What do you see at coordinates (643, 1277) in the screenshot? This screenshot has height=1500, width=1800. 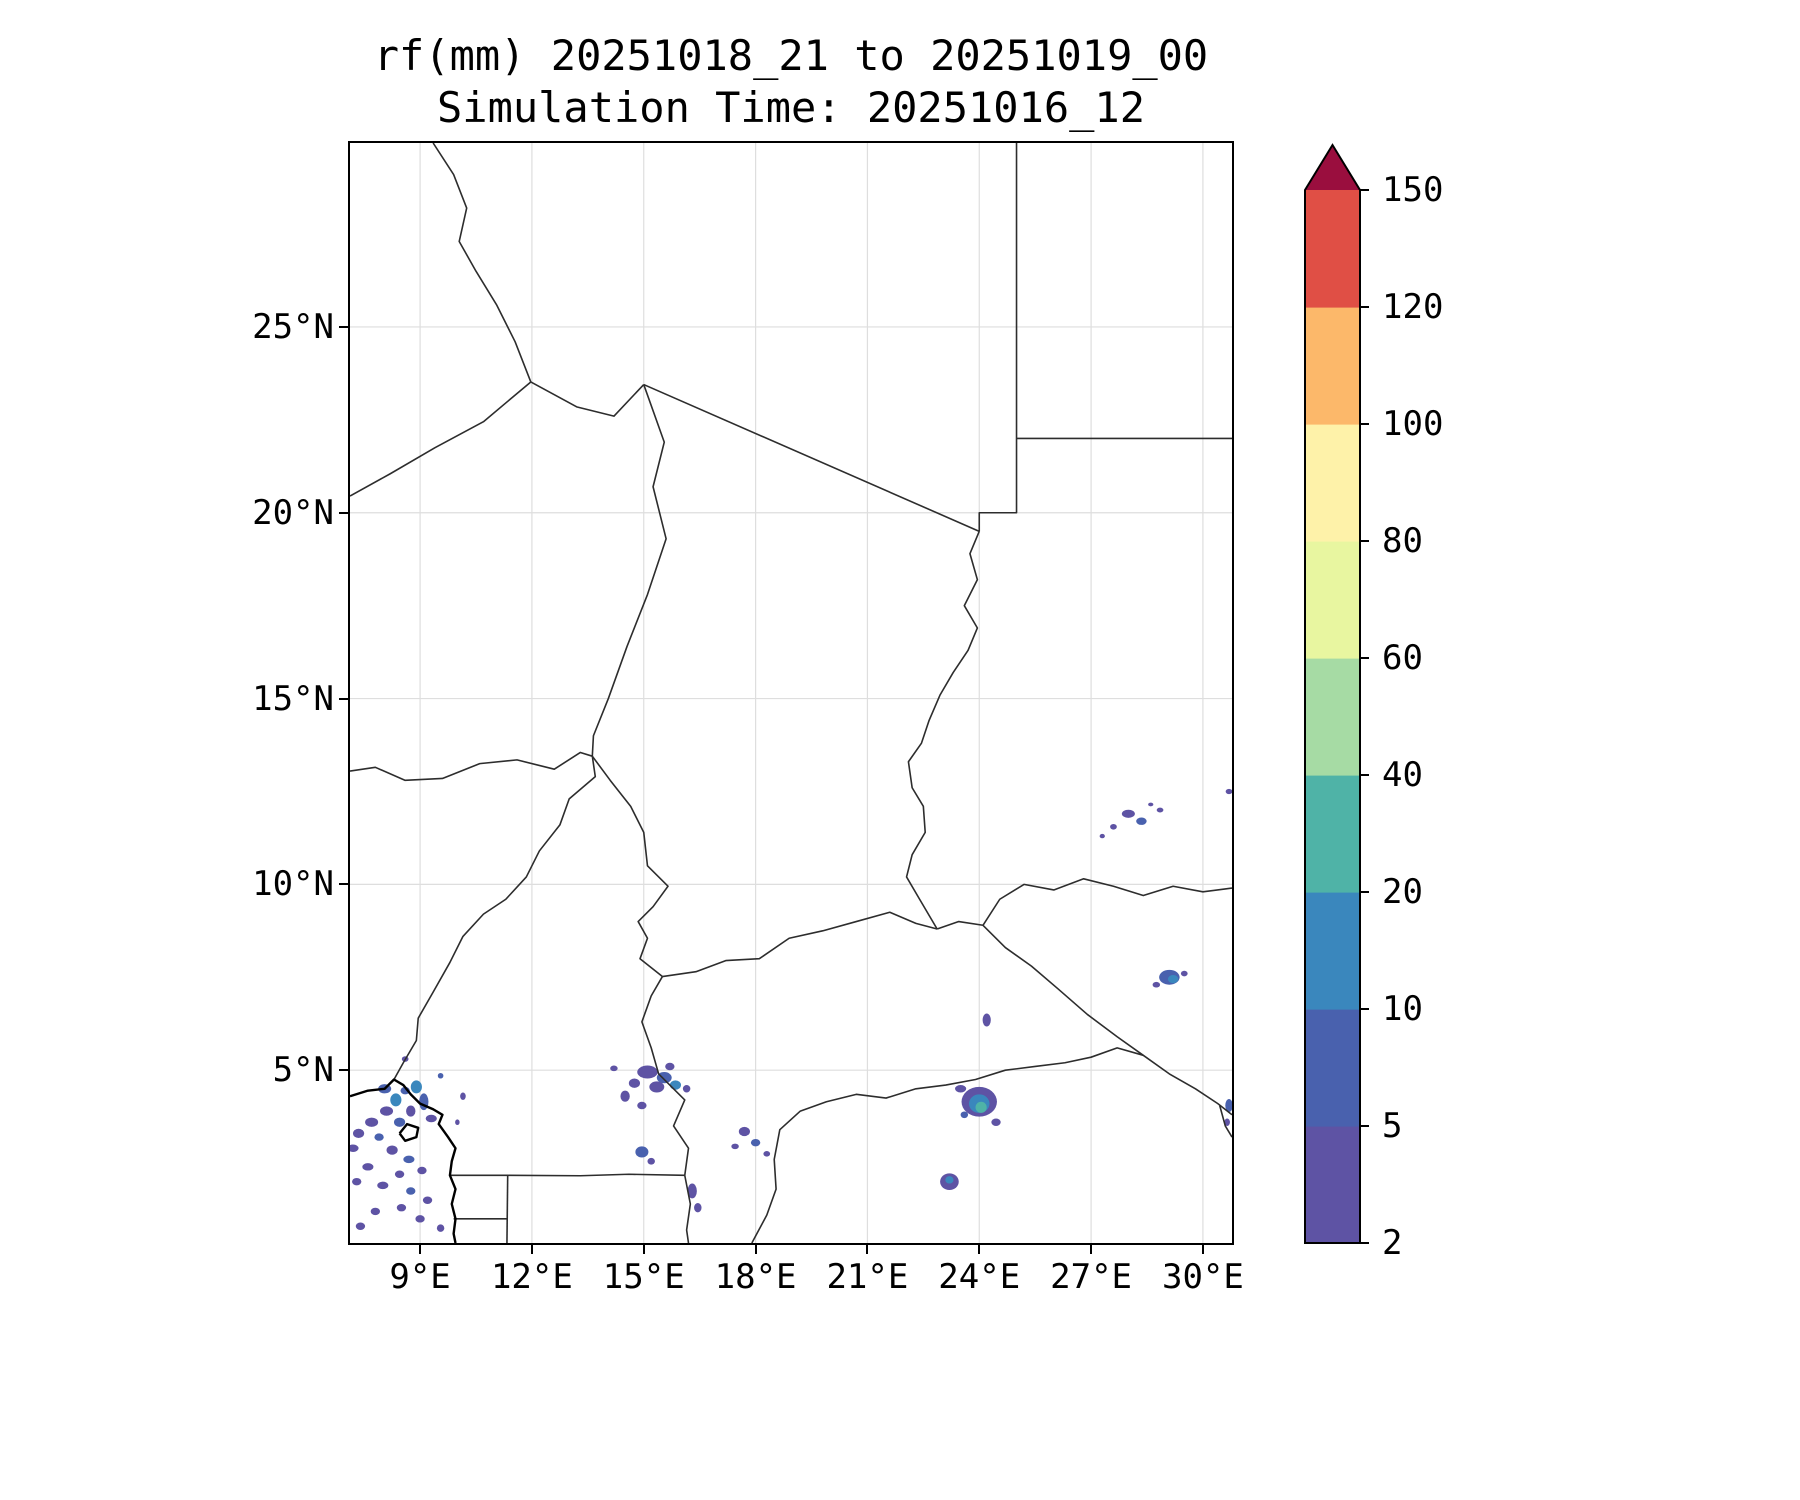 I see `x-tick-label: 15°E` at bounding box center [643, 1277].